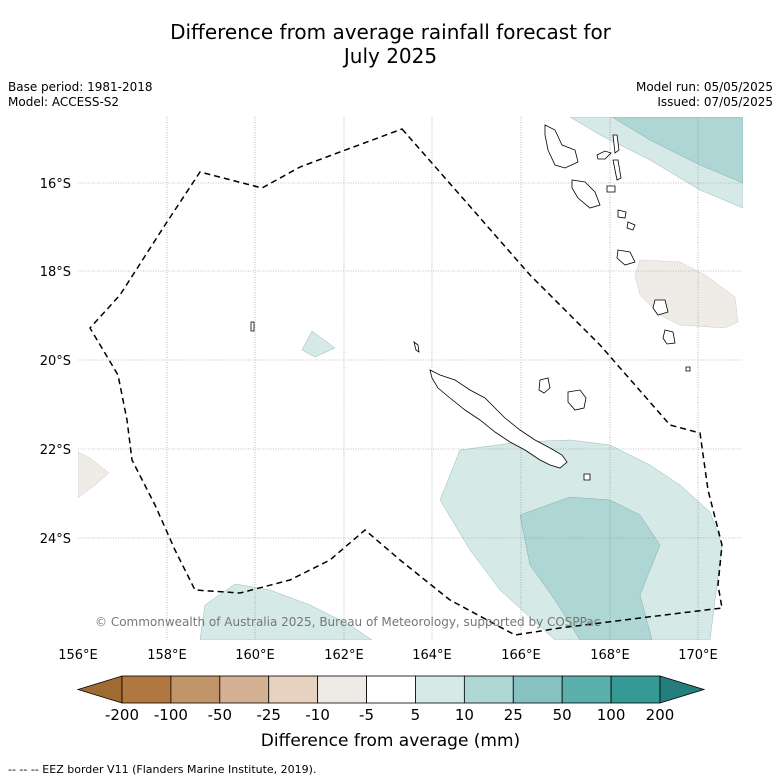 The width and height of the screenshot is (781, 781). I want to click on colorbar-extend-low, so click(99, 689).